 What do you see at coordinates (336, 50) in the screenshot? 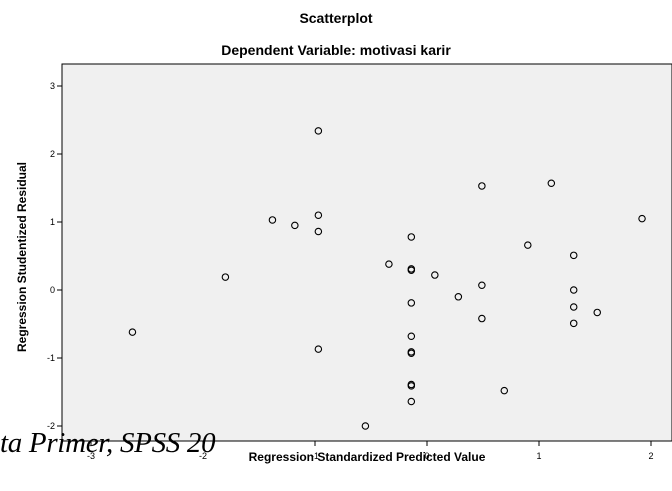
I see `chart-subtitle: Dependent Variable: motivasi karir` at bounding box center [336, 50].